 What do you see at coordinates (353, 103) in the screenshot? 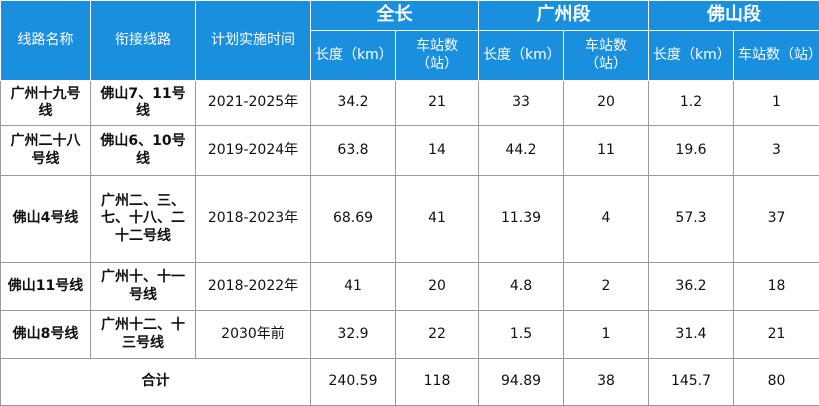
I see `cell: 34.2` at bounding box center [353, 103].